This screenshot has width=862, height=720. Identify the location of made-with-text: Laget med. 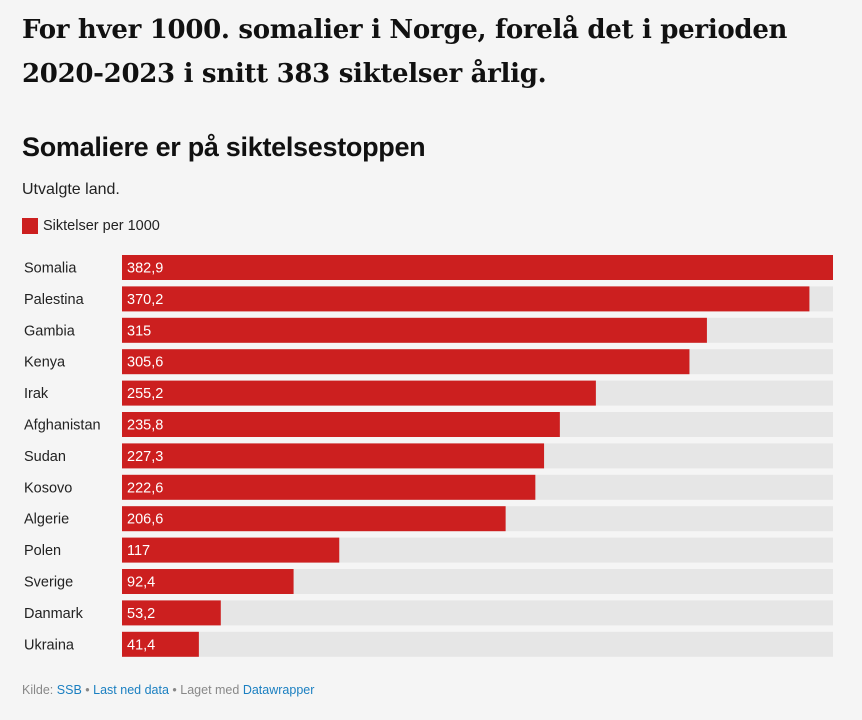
(210, 690).